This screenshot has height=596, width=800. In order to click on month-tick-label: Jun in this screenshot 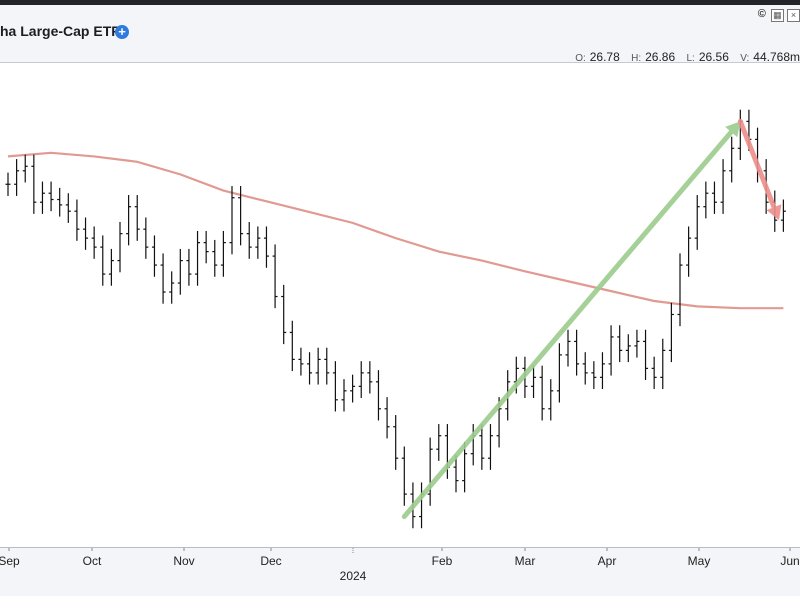, I will do `click(789, 561)`.